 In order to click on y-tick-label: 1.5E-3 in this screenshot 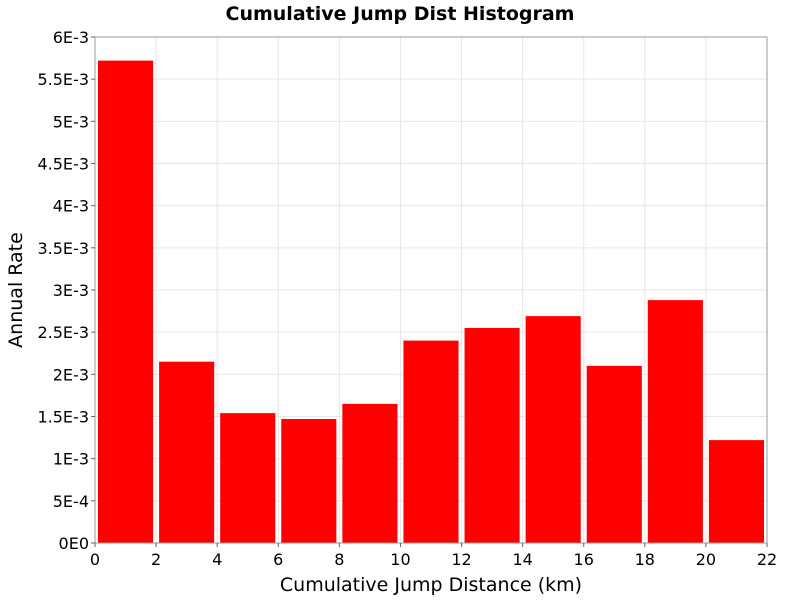, I will do `click(63, 417)`.